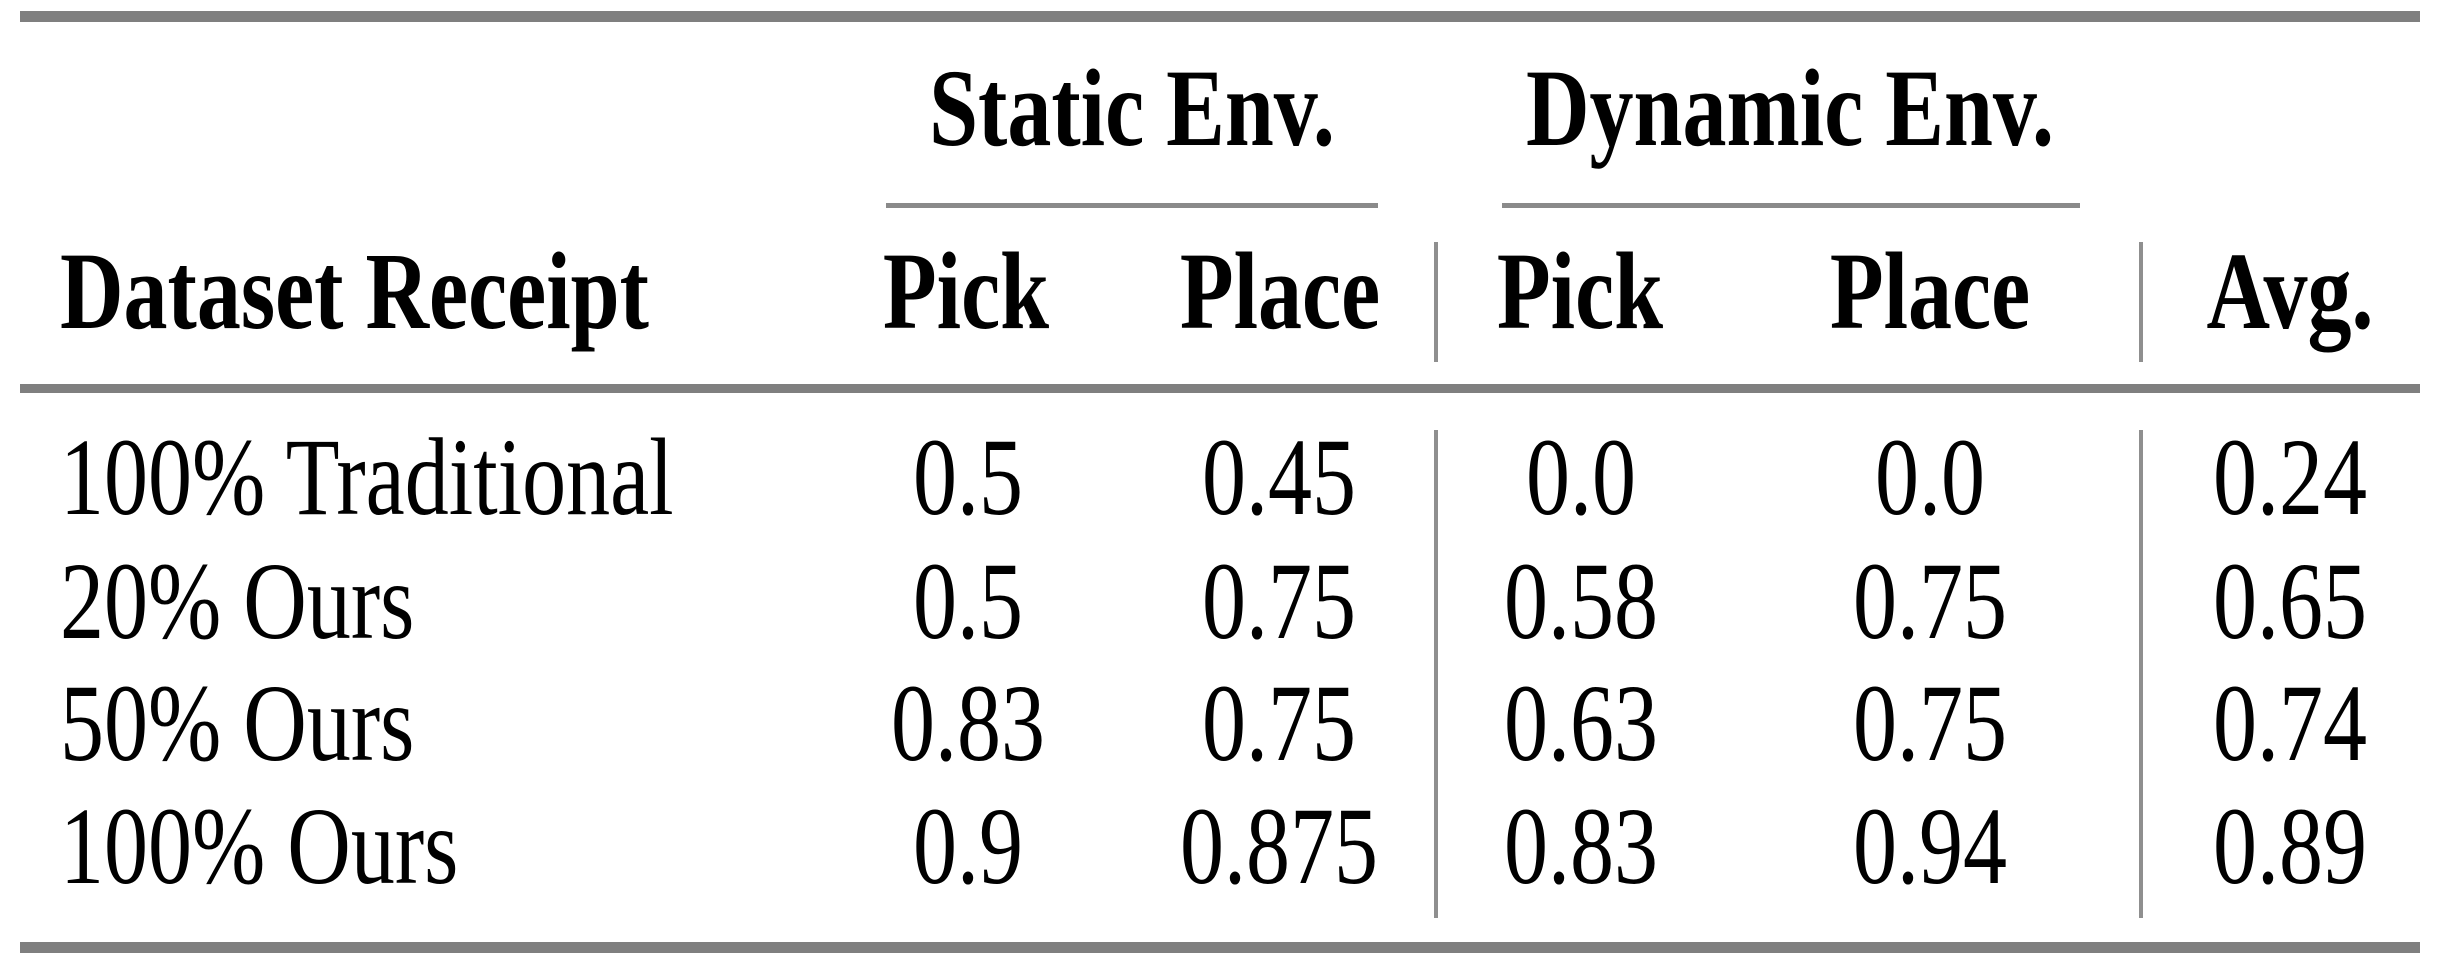  I want to click on avg-header: Avg., so click(2290, 292).